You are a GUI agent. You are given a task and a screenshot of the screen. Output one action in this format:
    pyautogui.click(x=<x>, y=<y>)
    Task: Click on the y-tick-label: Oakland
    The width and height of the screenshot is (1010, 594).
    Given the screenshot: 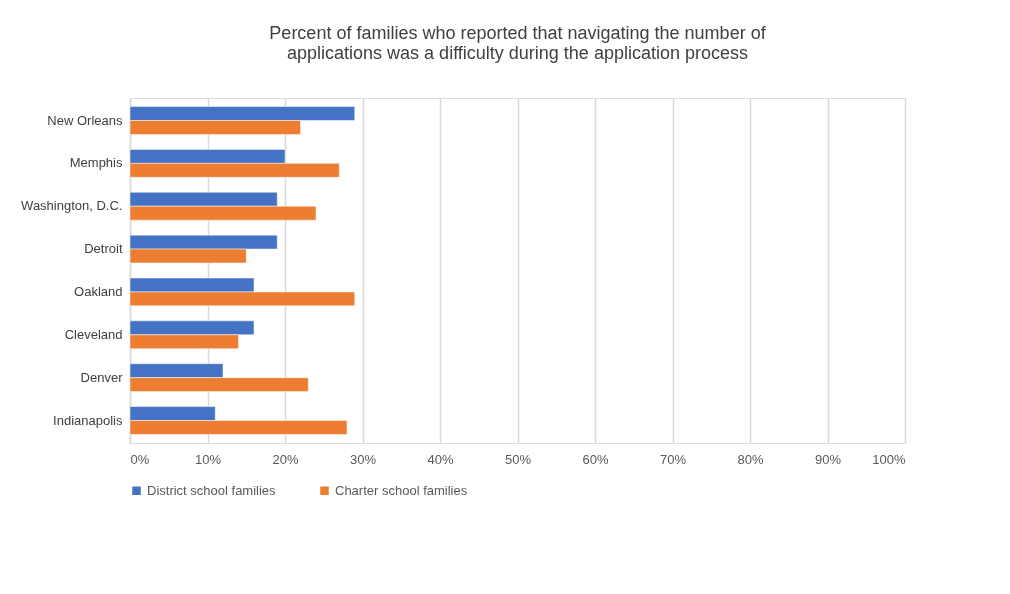 What is the action you would take?
    pyautogui.click(x=98, y=291)
    